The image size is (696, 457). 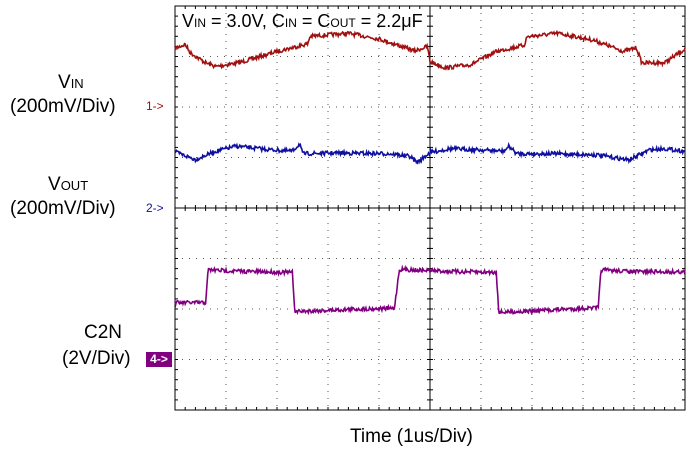 I want to click on vin-trace, so click(x=430, y=50).